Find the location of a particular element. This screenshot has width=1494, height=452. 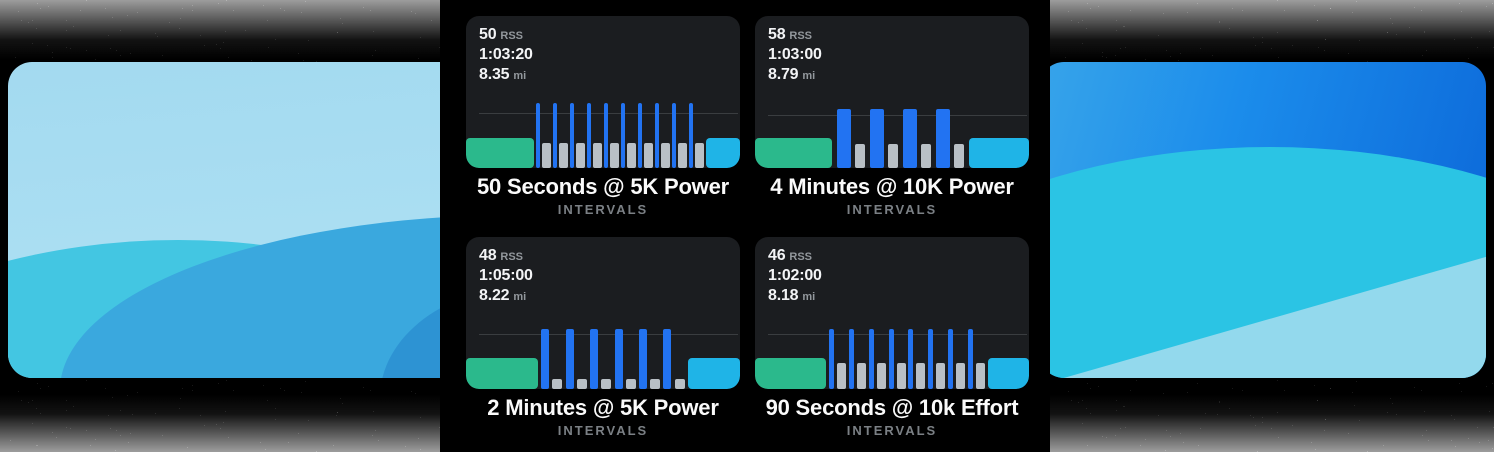

card-stats: 58 RSS 1:03:00 8.79 mi is located at coordinates (795, 55).